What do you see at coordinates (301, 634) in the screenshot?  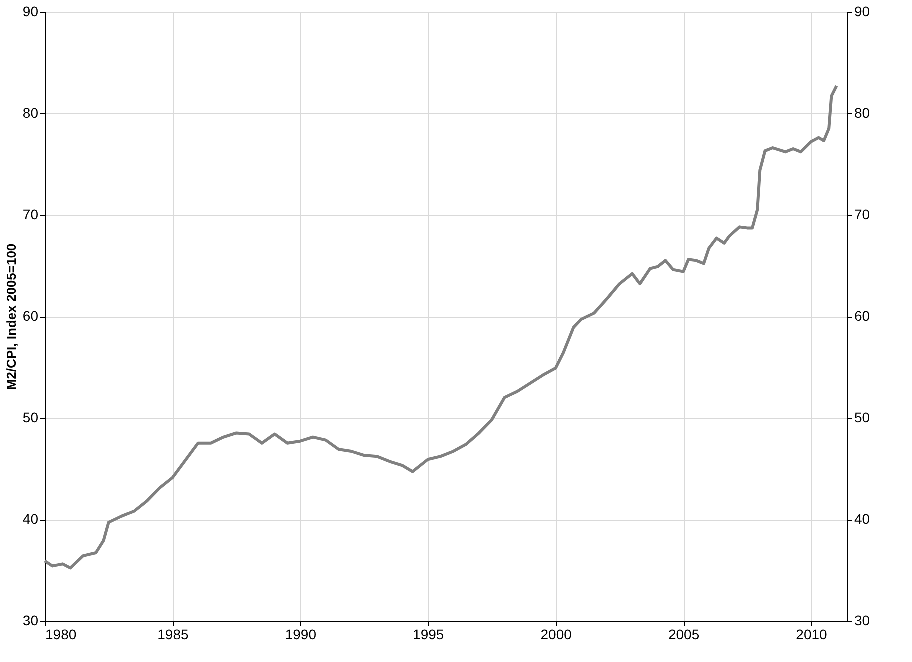 I see `x-tick-label: 1990` at bounding box center [301, 634].